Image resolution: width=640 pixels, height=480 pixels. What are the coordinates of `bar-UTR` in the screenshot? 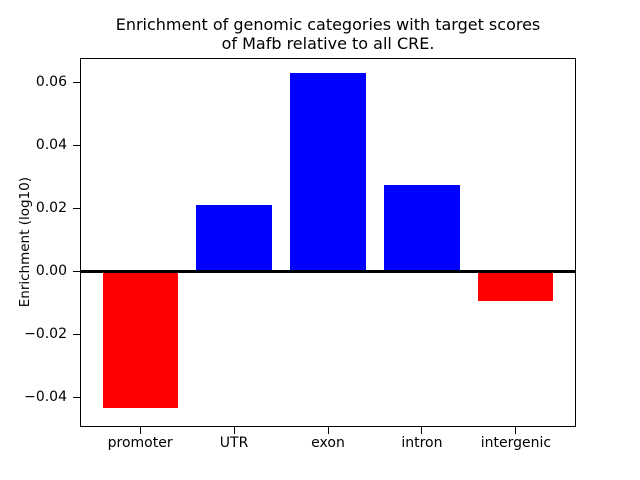 It's located at (234, 238).